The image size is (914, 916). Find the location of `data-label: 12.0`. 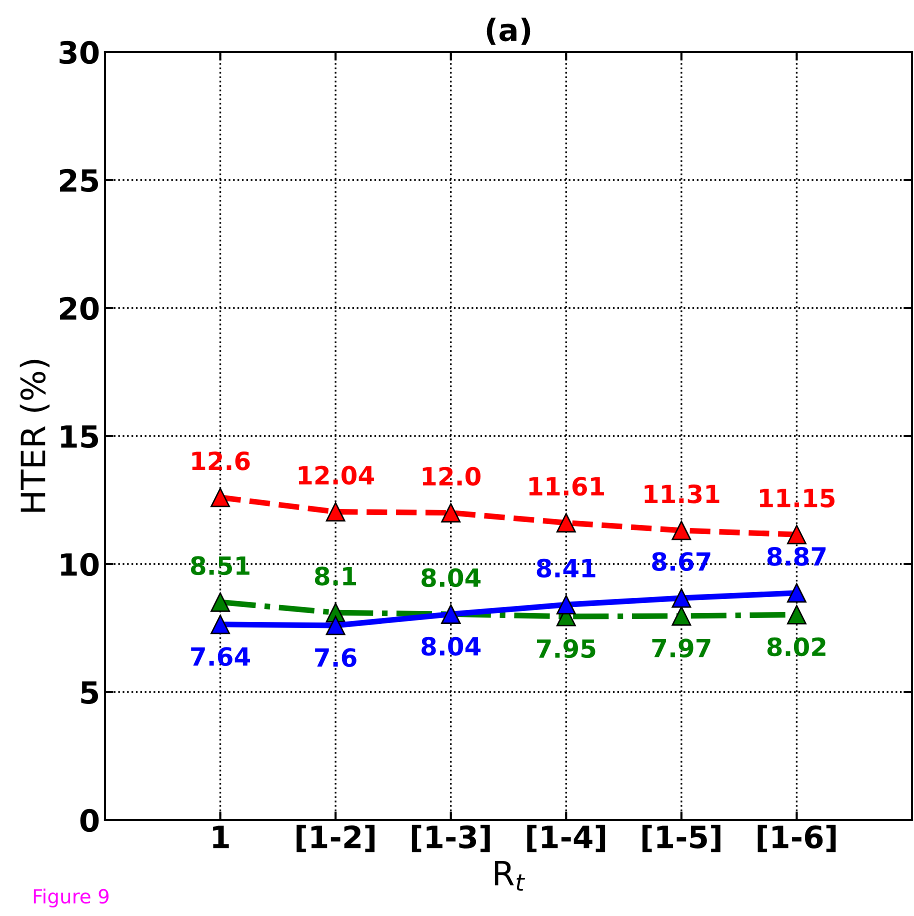

data-label: 12.0 is located at coordinates (451, 476).